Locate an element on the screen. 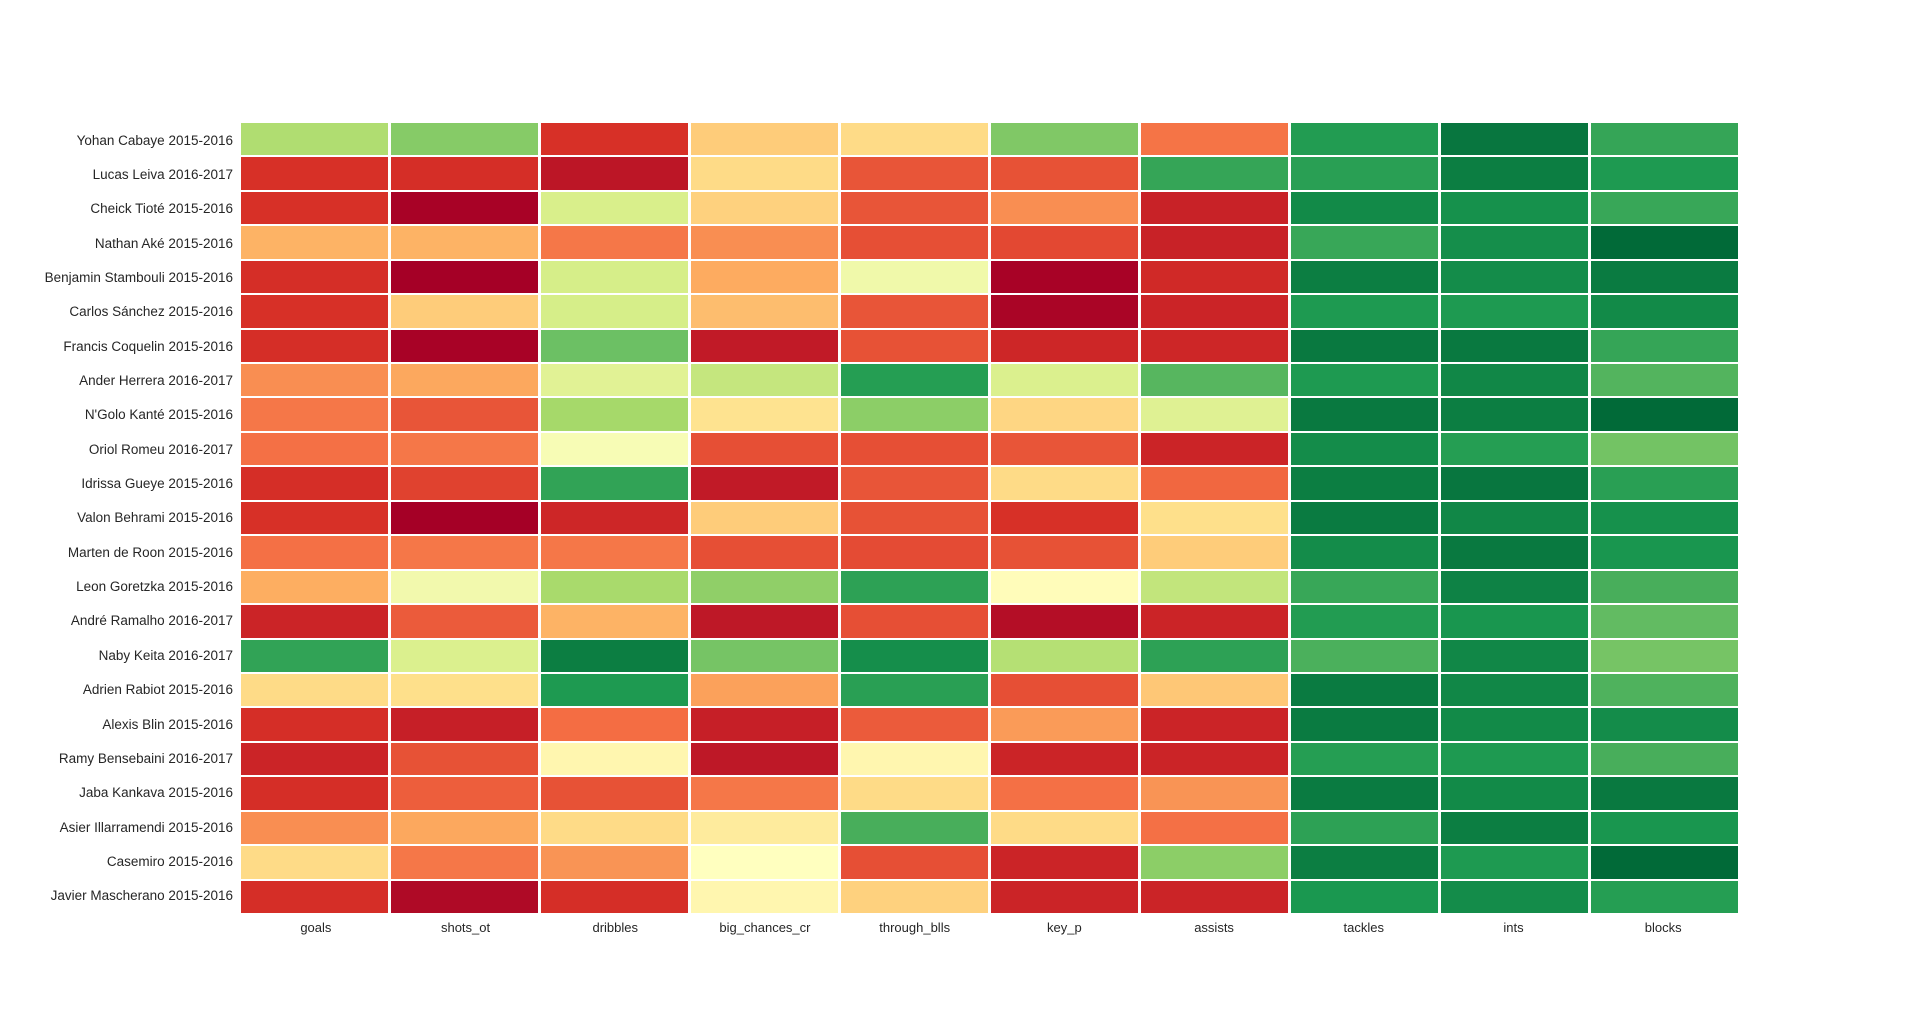 Image resolution: width=1920 pixels, height=1022 pixels. column-label: assists is located at coordinates (1214, 927).